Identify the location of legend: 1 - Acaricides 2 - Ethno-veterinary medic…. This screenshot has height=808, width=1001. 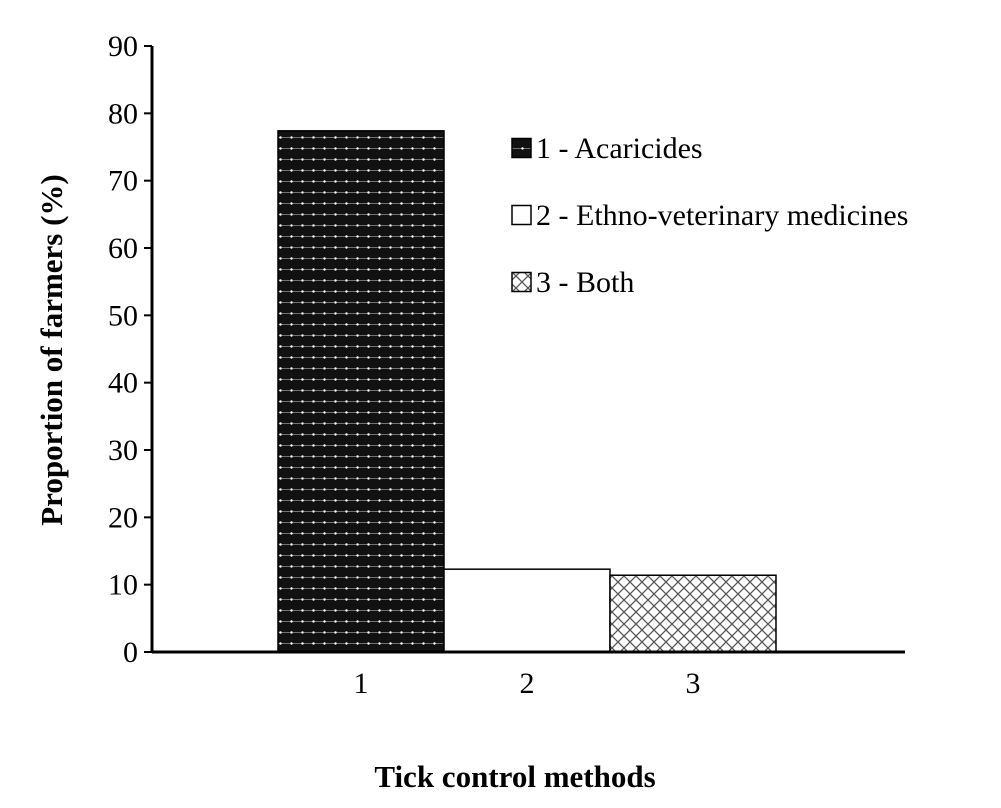
(709, 215).